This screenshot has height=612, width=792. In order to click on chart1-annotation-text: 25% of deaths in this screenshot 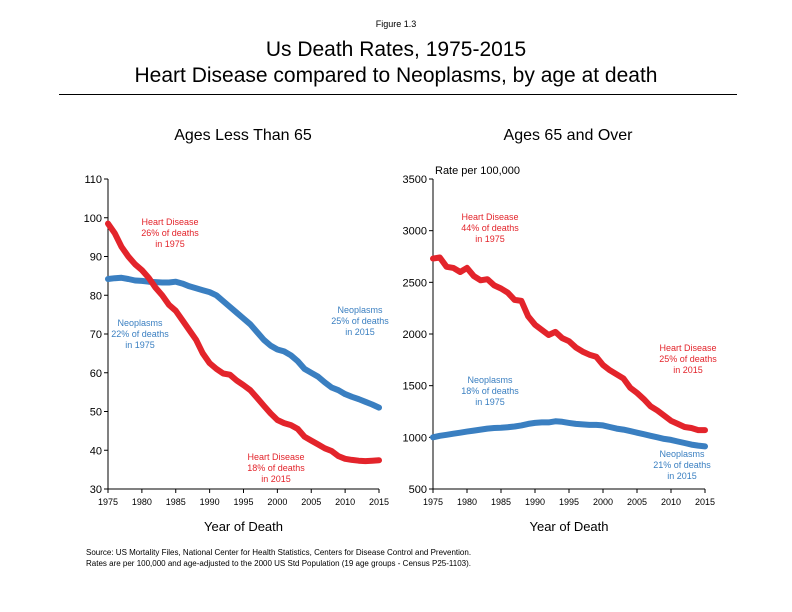, I will do `click(360, 321)`.